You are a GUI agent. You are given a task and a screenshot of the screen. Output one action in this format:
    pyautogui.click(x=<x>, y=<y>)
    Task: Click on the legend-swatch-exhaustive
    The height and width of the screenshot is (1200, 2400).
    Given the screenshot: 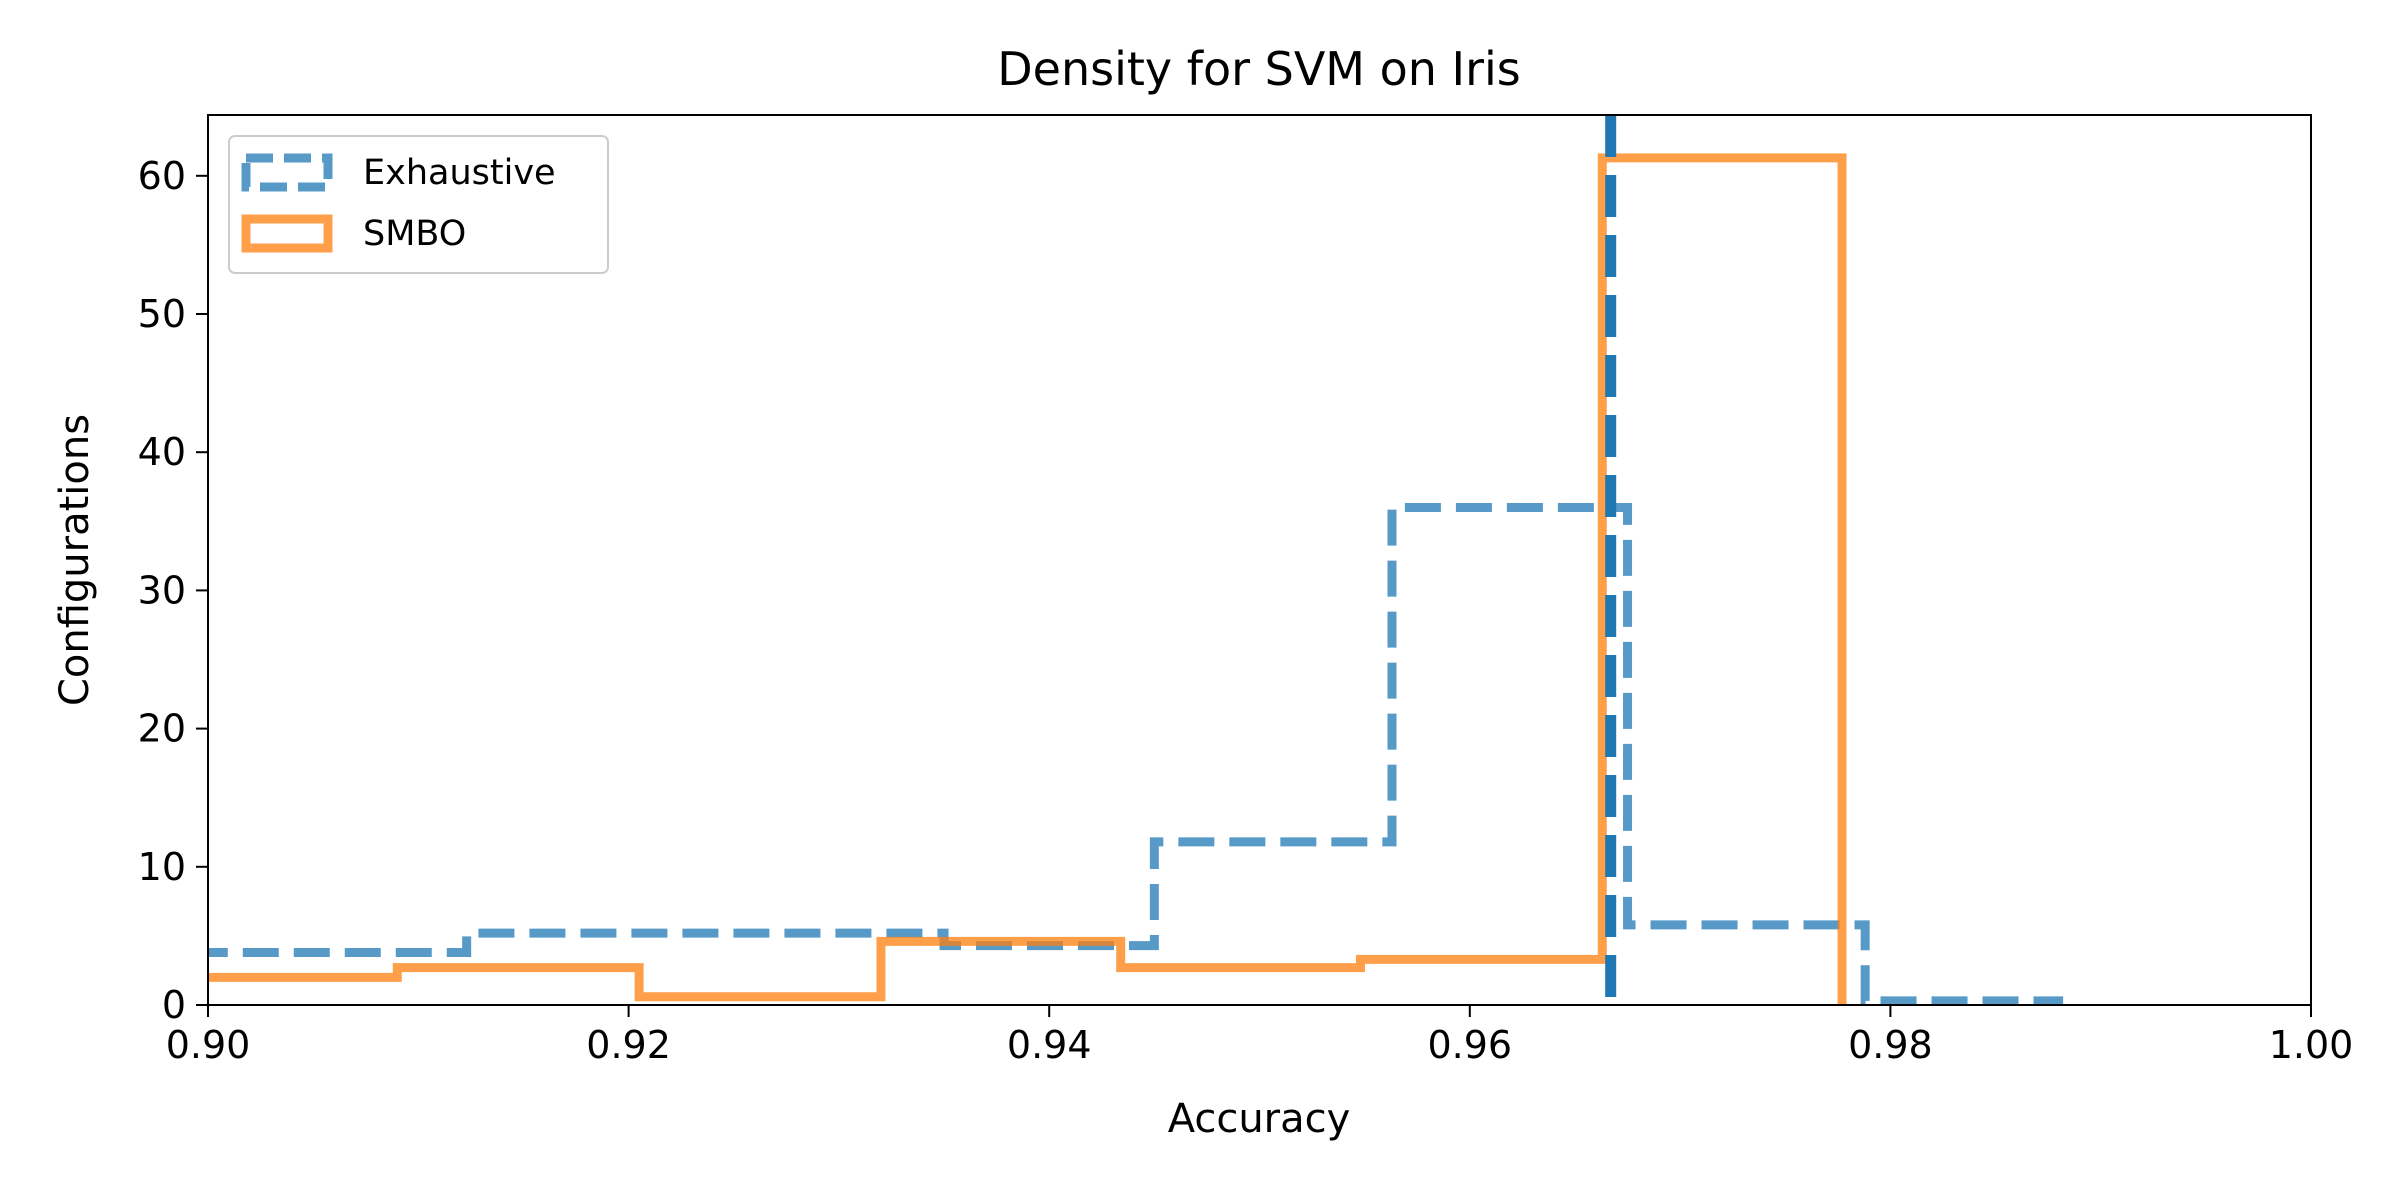 What is the action you would take?
    pyautogui.click(x=287, y=172)
    